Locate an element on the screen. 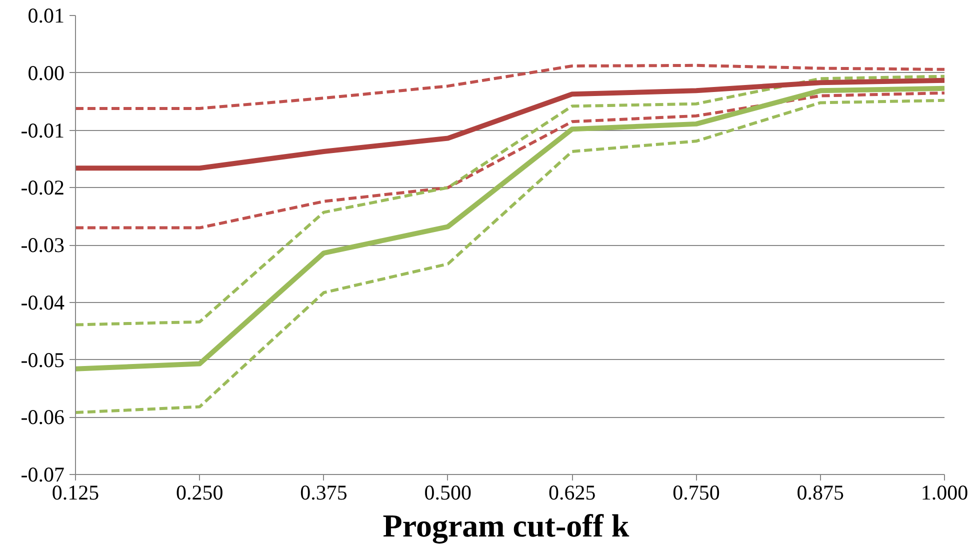  y-tick-label: -0.01 is located at coordinates (42, 130).